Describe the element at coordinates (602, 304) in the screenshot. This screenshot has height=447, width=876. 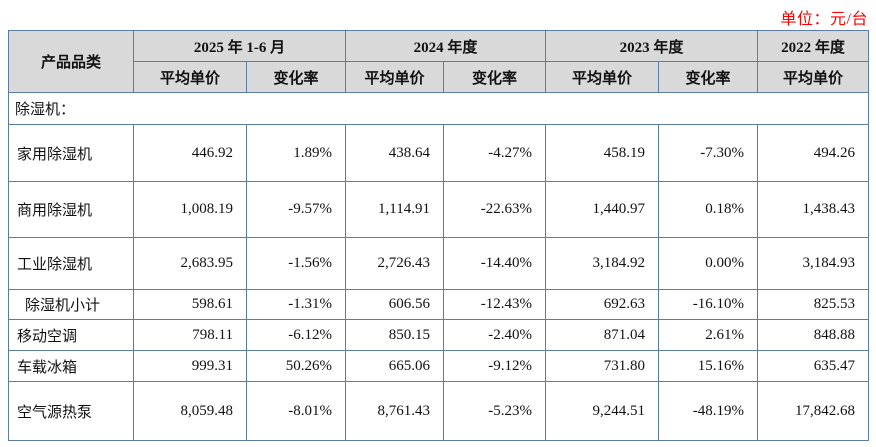
I see `value-cell: 692.63` at that location.